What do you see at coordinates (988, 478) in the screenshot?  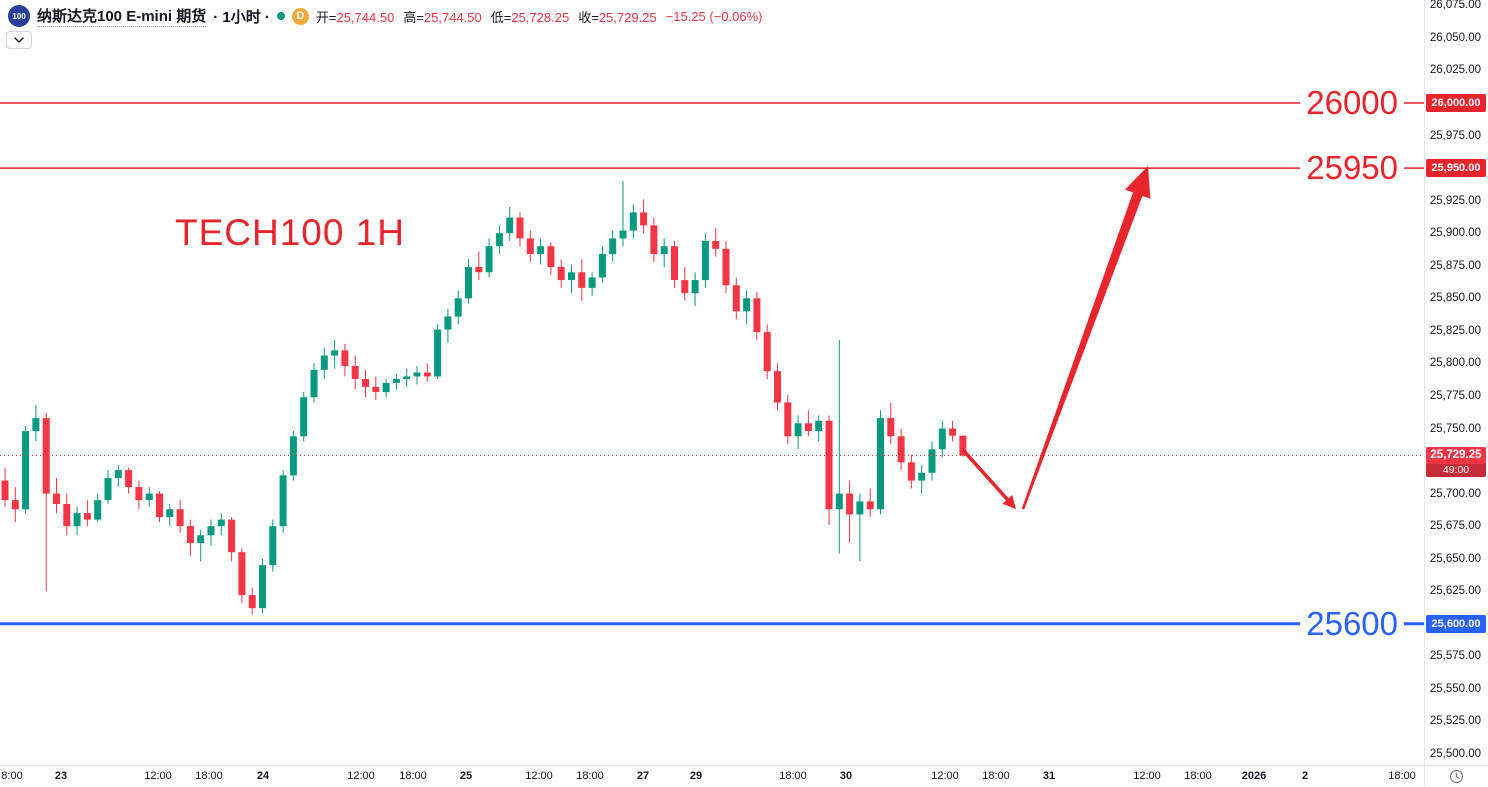 I see `pullback-arrow` at bounding box center [988, 478].